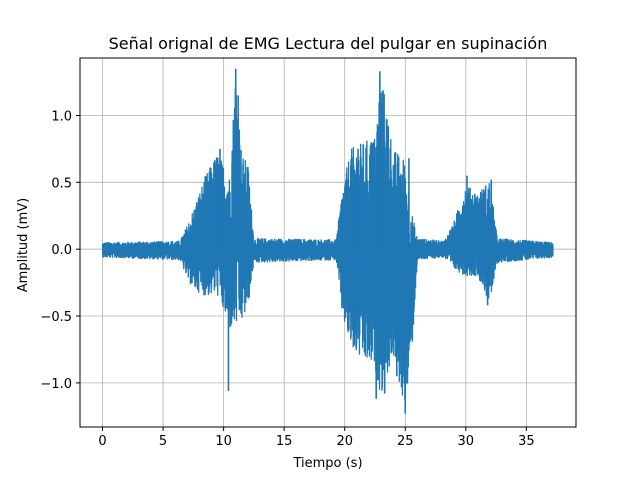 This screenshot has height=484, width=640. What do you see at coordinates (102, 441) in the screenshot?
I see `x-tick-label: 0` at bounding box center [102, 441].